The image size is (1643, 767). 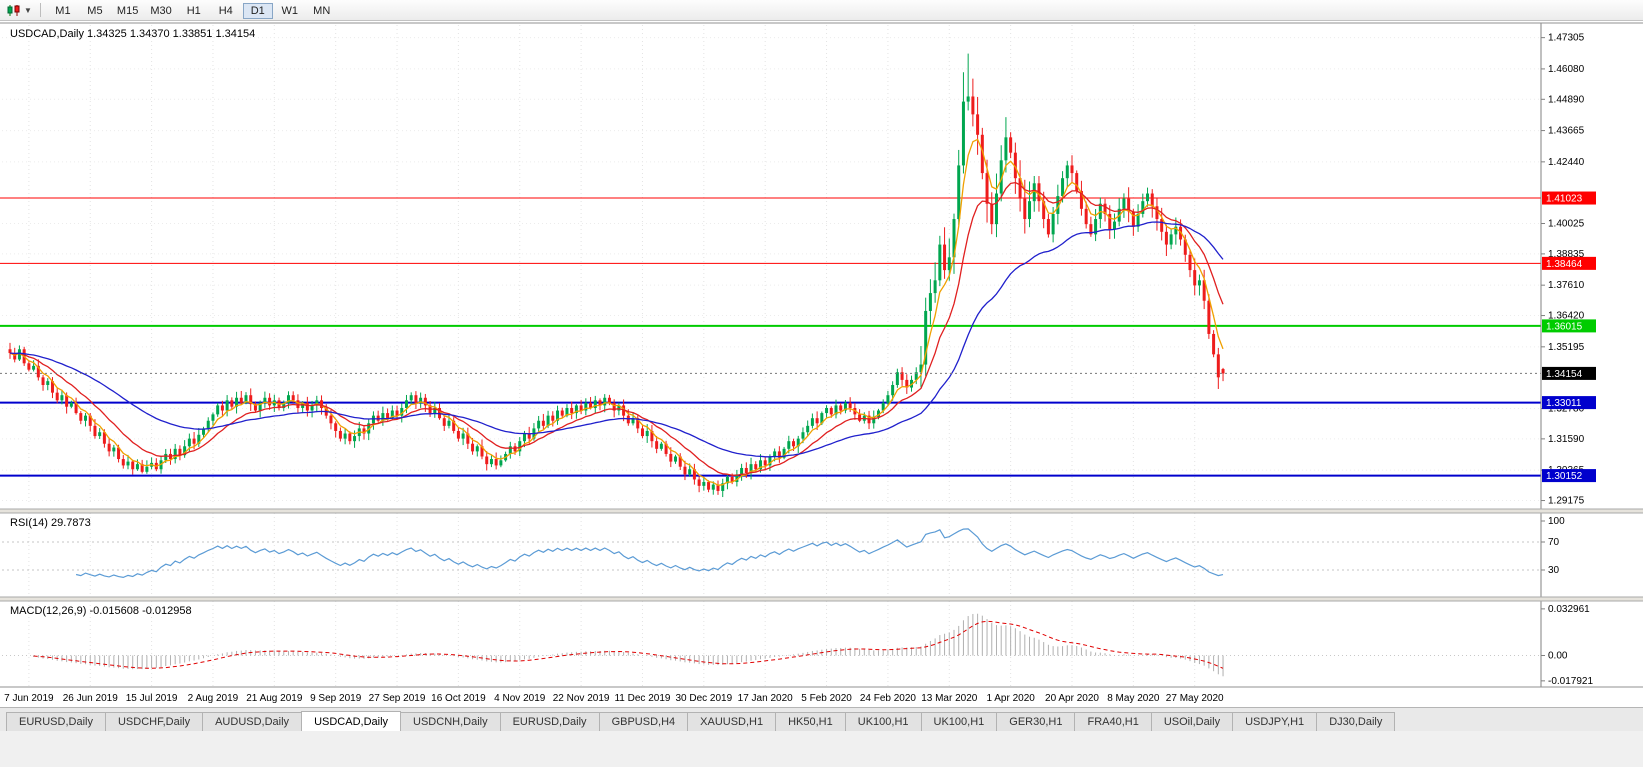 What do you see at coordinates (257, 11) in the screenshot?
I see `timeframe-button-D1: D1` at bounding box center [257, 11].